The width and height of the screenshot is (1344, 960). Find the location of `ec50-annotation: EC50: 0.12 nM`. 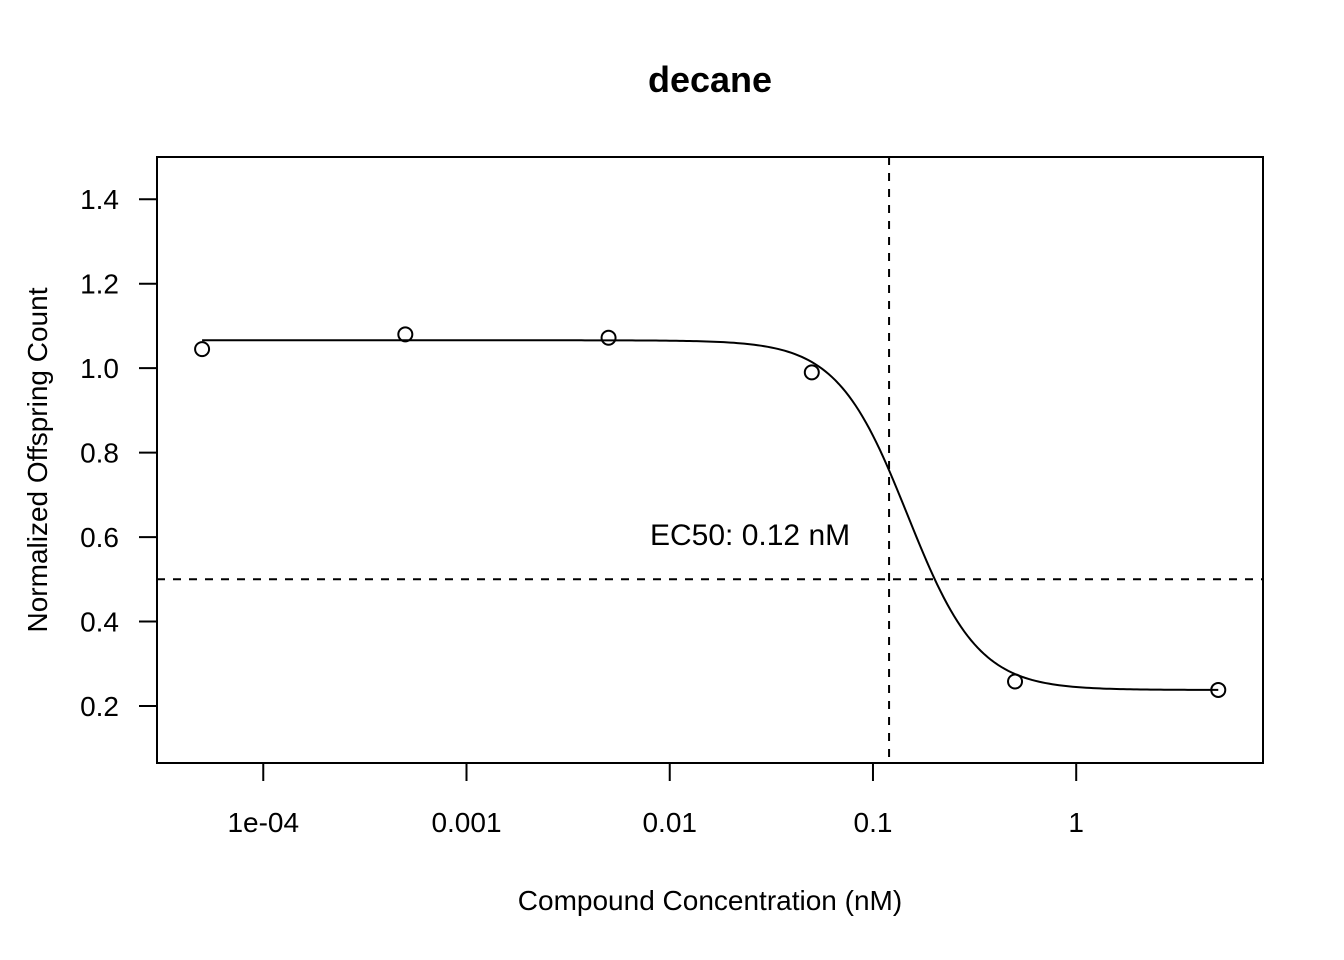

ec50-annotation: EC50: 0.12 nM is located at coordinates (750, 535).